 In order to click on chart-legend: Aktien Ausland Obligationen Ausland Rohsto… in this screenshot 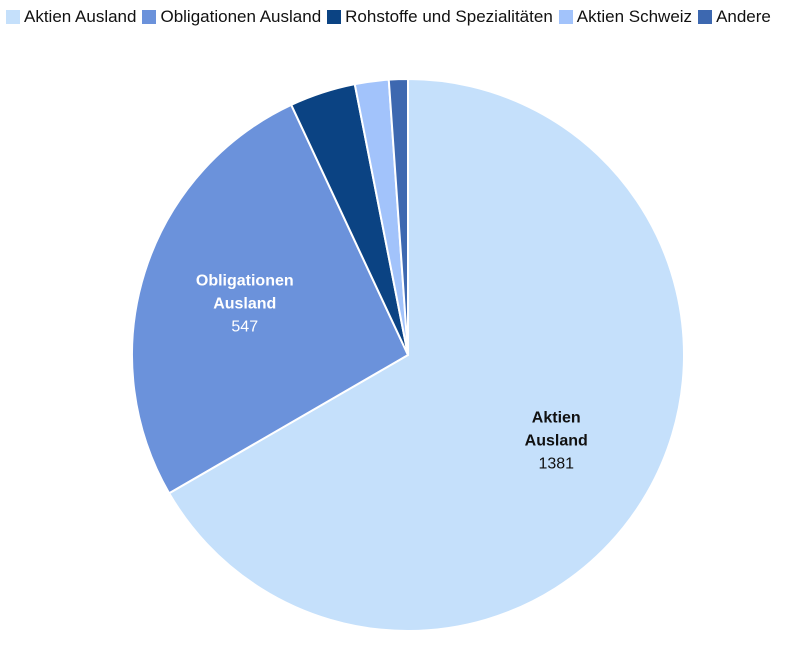, I will do `click(398, 17)`.